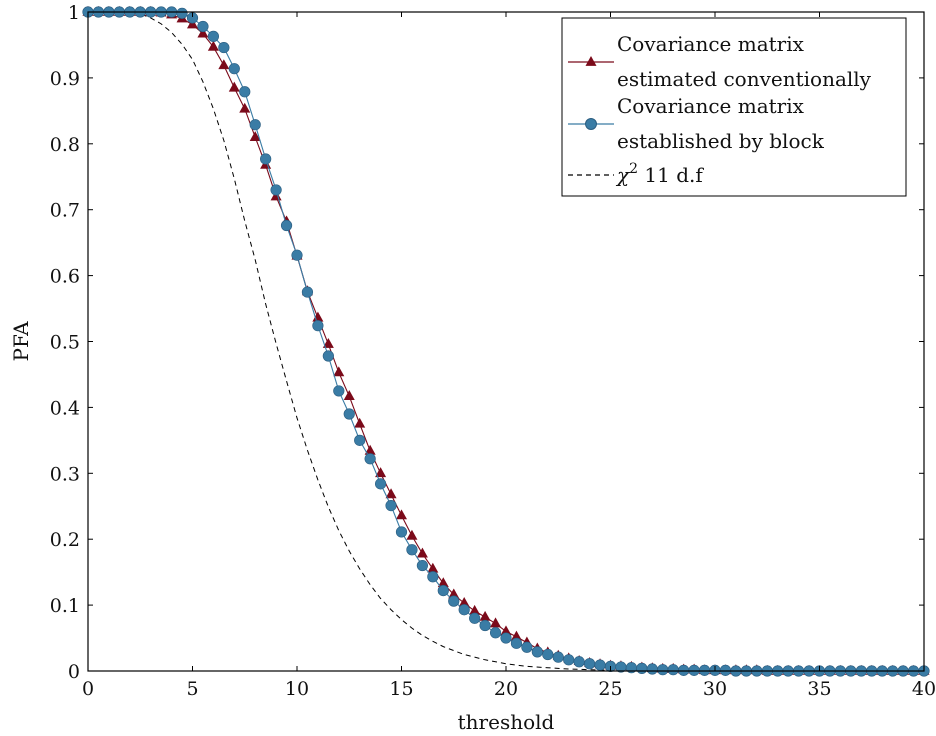 The image size is (936, 736). Describe the element at coordinates (591, 60) in the screenshot. I see `legend-triangle-marker-icon` at that location.